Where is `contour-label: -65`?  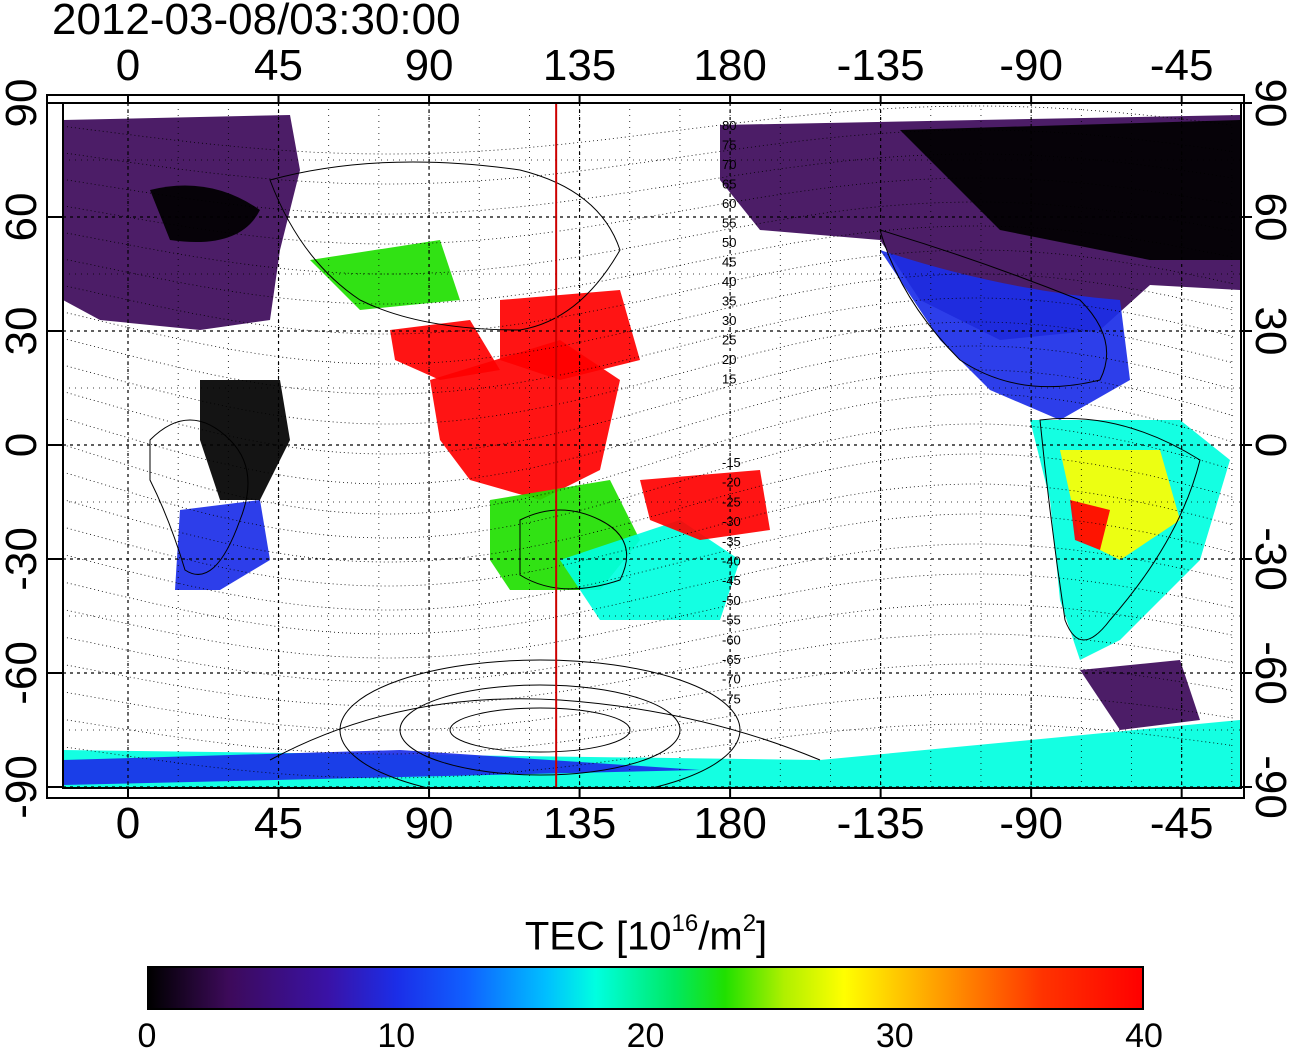 contour-label: -65 is located at coordinates (731, 659).